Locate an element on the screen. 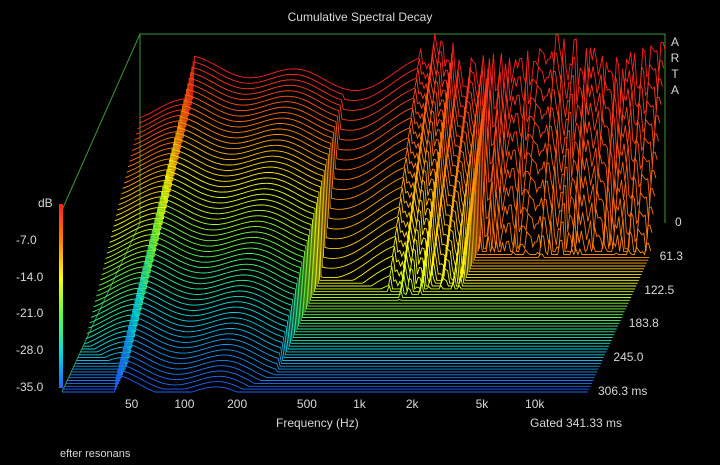 The height and width of the screenshot is (465, 720). x-tick-label: 50 is located at coordinates (131, 404).